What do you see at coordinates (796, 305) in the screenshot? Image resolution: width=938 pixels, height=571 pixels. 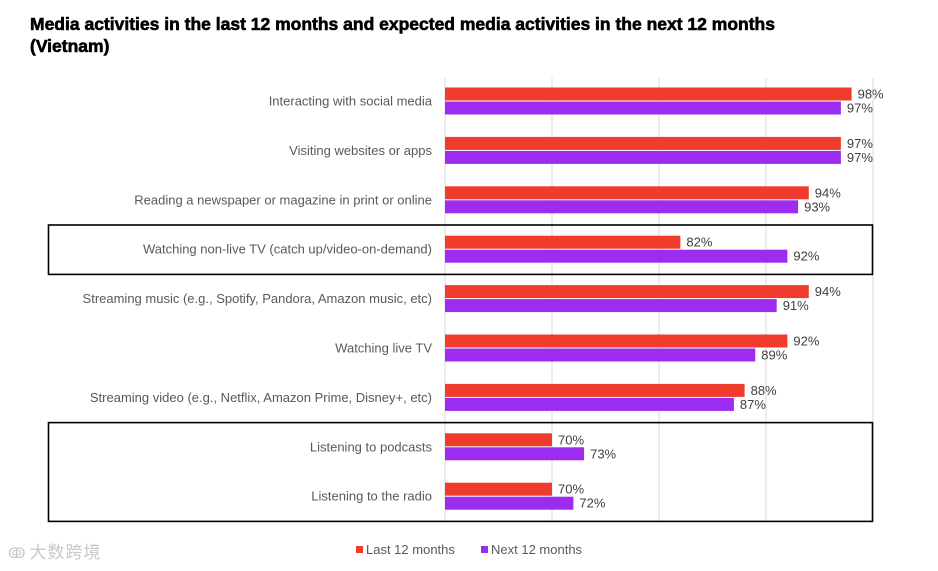 I see `data-label: 91%` at bounding box center [796, 305].